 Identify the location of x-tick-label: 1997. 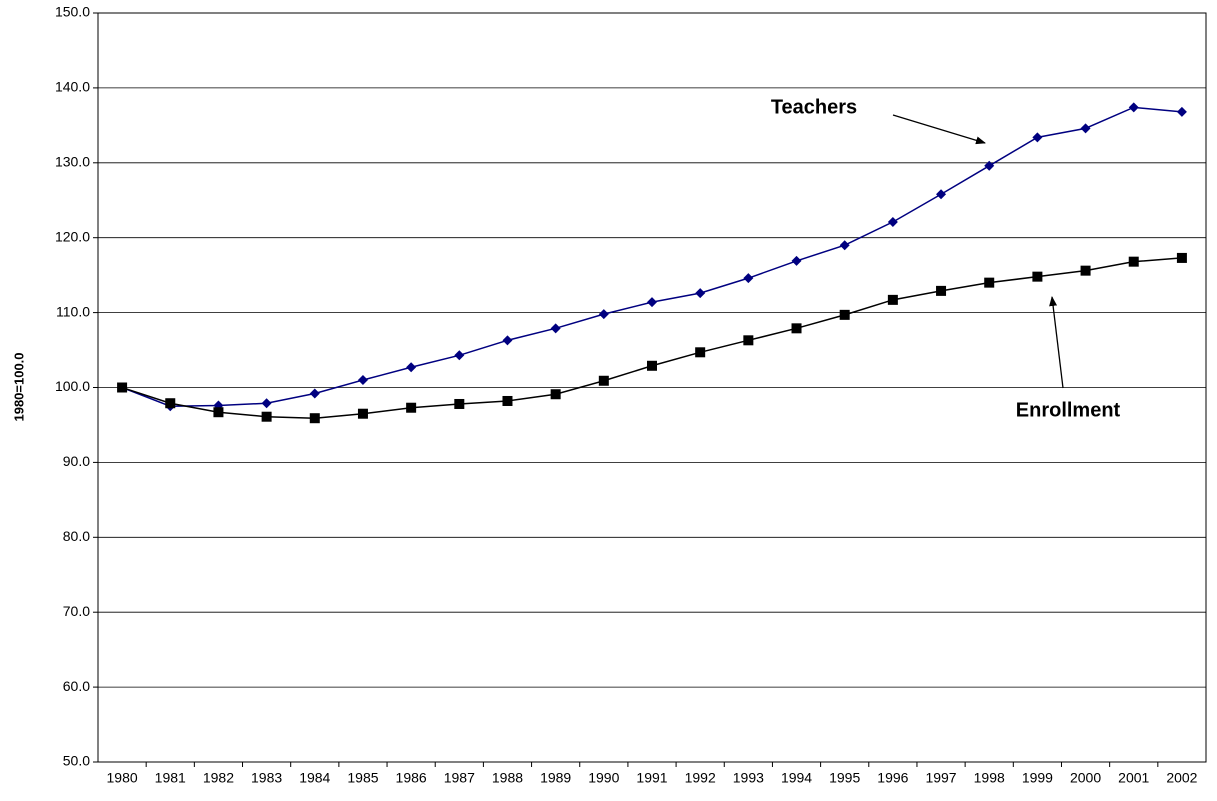
(940, 778).